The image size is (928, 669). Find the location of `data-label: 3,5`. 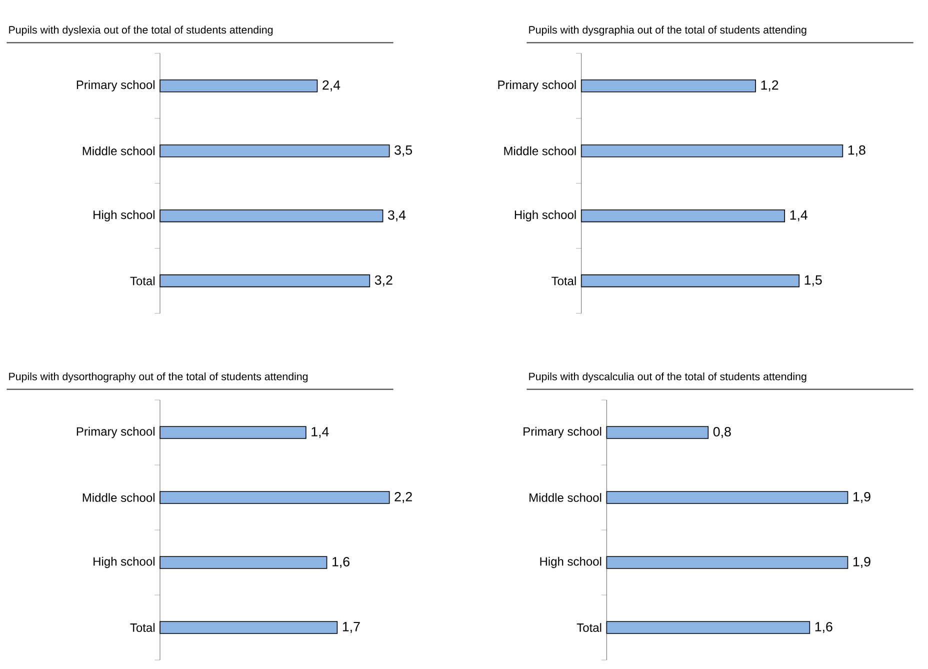

data-label: 3,5 is located at coordinates (403, 150).